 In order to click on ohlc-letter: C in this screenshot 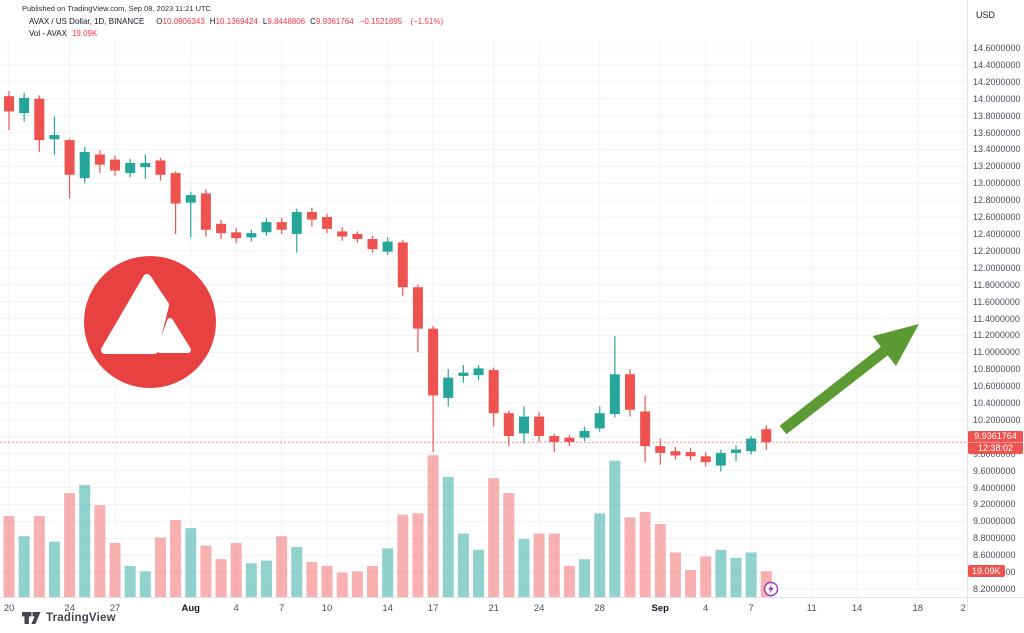, I will do `click(313, 21)`.